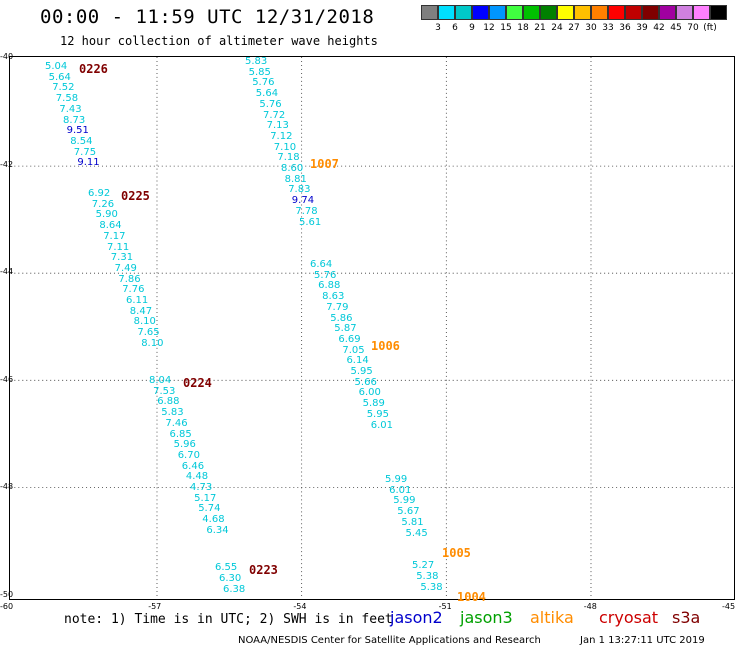 This screenshot has width=740, height=650. Describe the element at coordinates (486, 617) in the screenshot. I see `satellite-legend-jason3: jason3` at that location.